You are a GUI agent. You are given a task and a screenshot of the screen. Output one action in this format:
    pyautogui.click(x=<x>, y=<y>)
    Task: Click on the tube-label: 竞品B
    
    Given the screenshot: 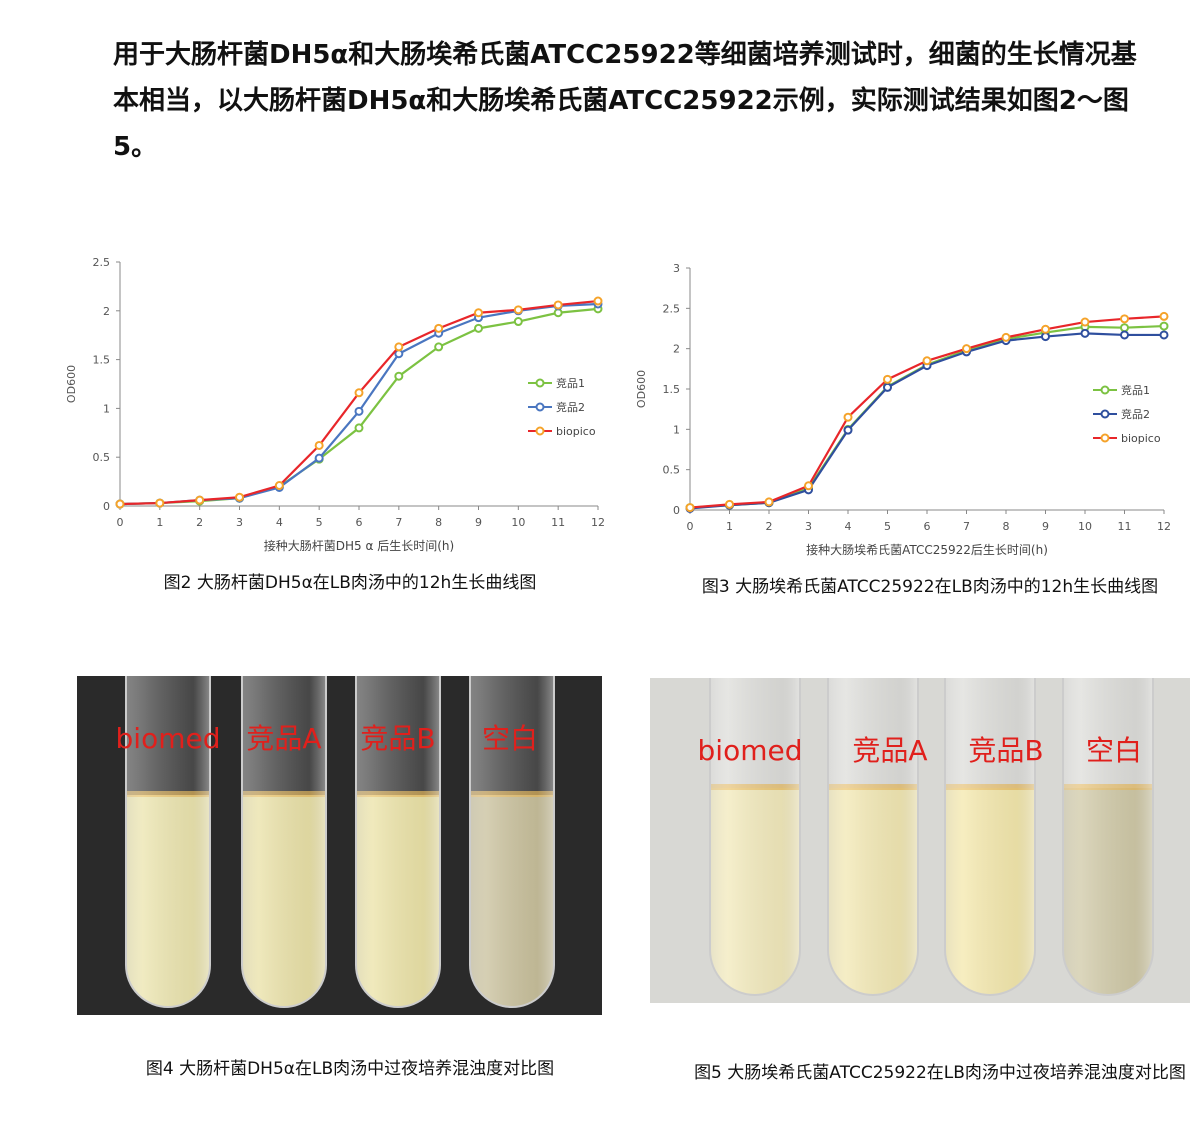 What is the action you would take?
    pyautogui.click(x=1005, y=750)
    